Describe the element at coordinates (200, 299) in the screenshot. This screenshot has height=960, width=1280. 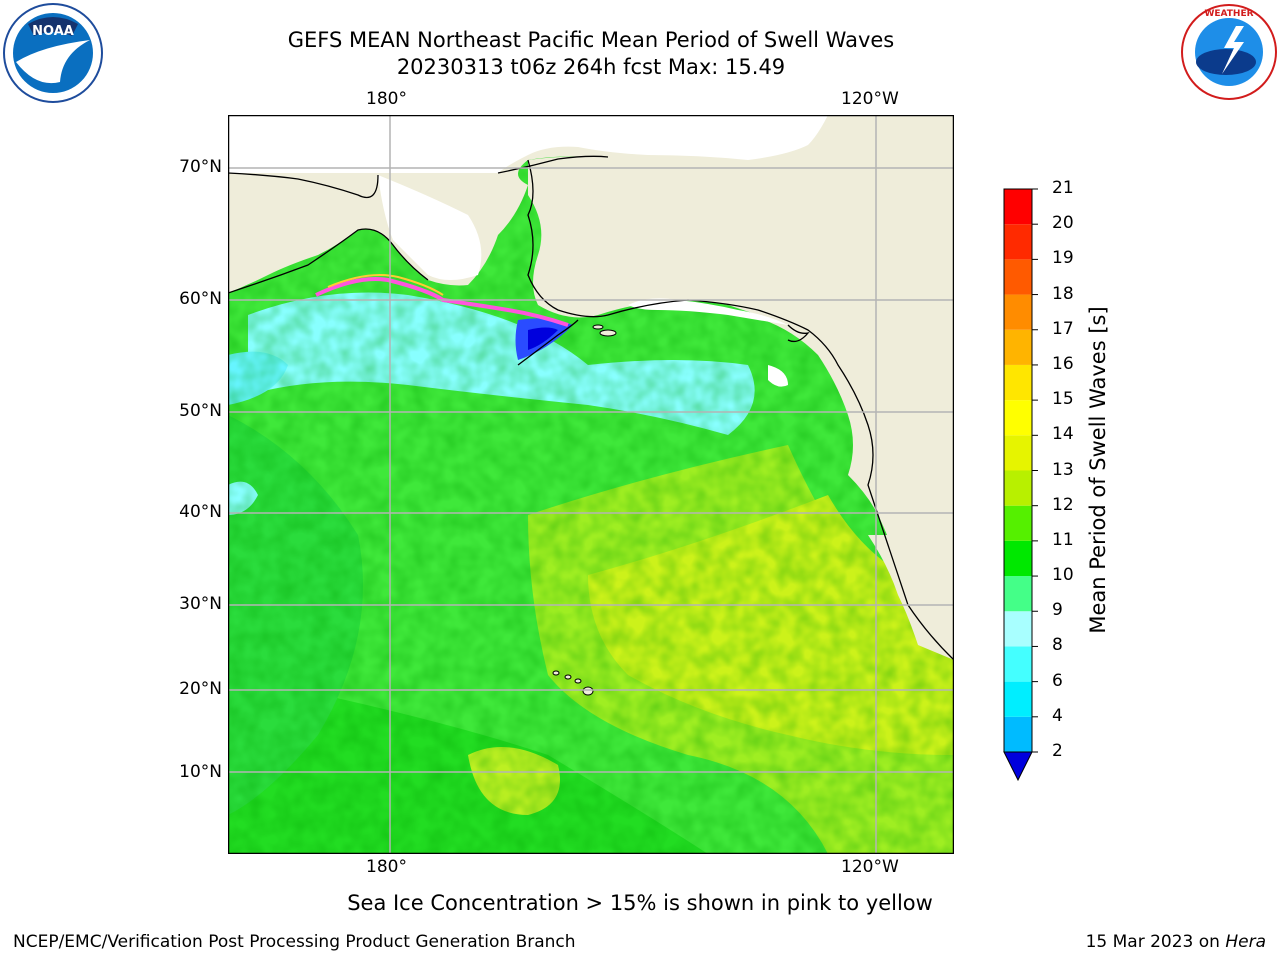
I see `lat-label-60n: 60°N` at that location.